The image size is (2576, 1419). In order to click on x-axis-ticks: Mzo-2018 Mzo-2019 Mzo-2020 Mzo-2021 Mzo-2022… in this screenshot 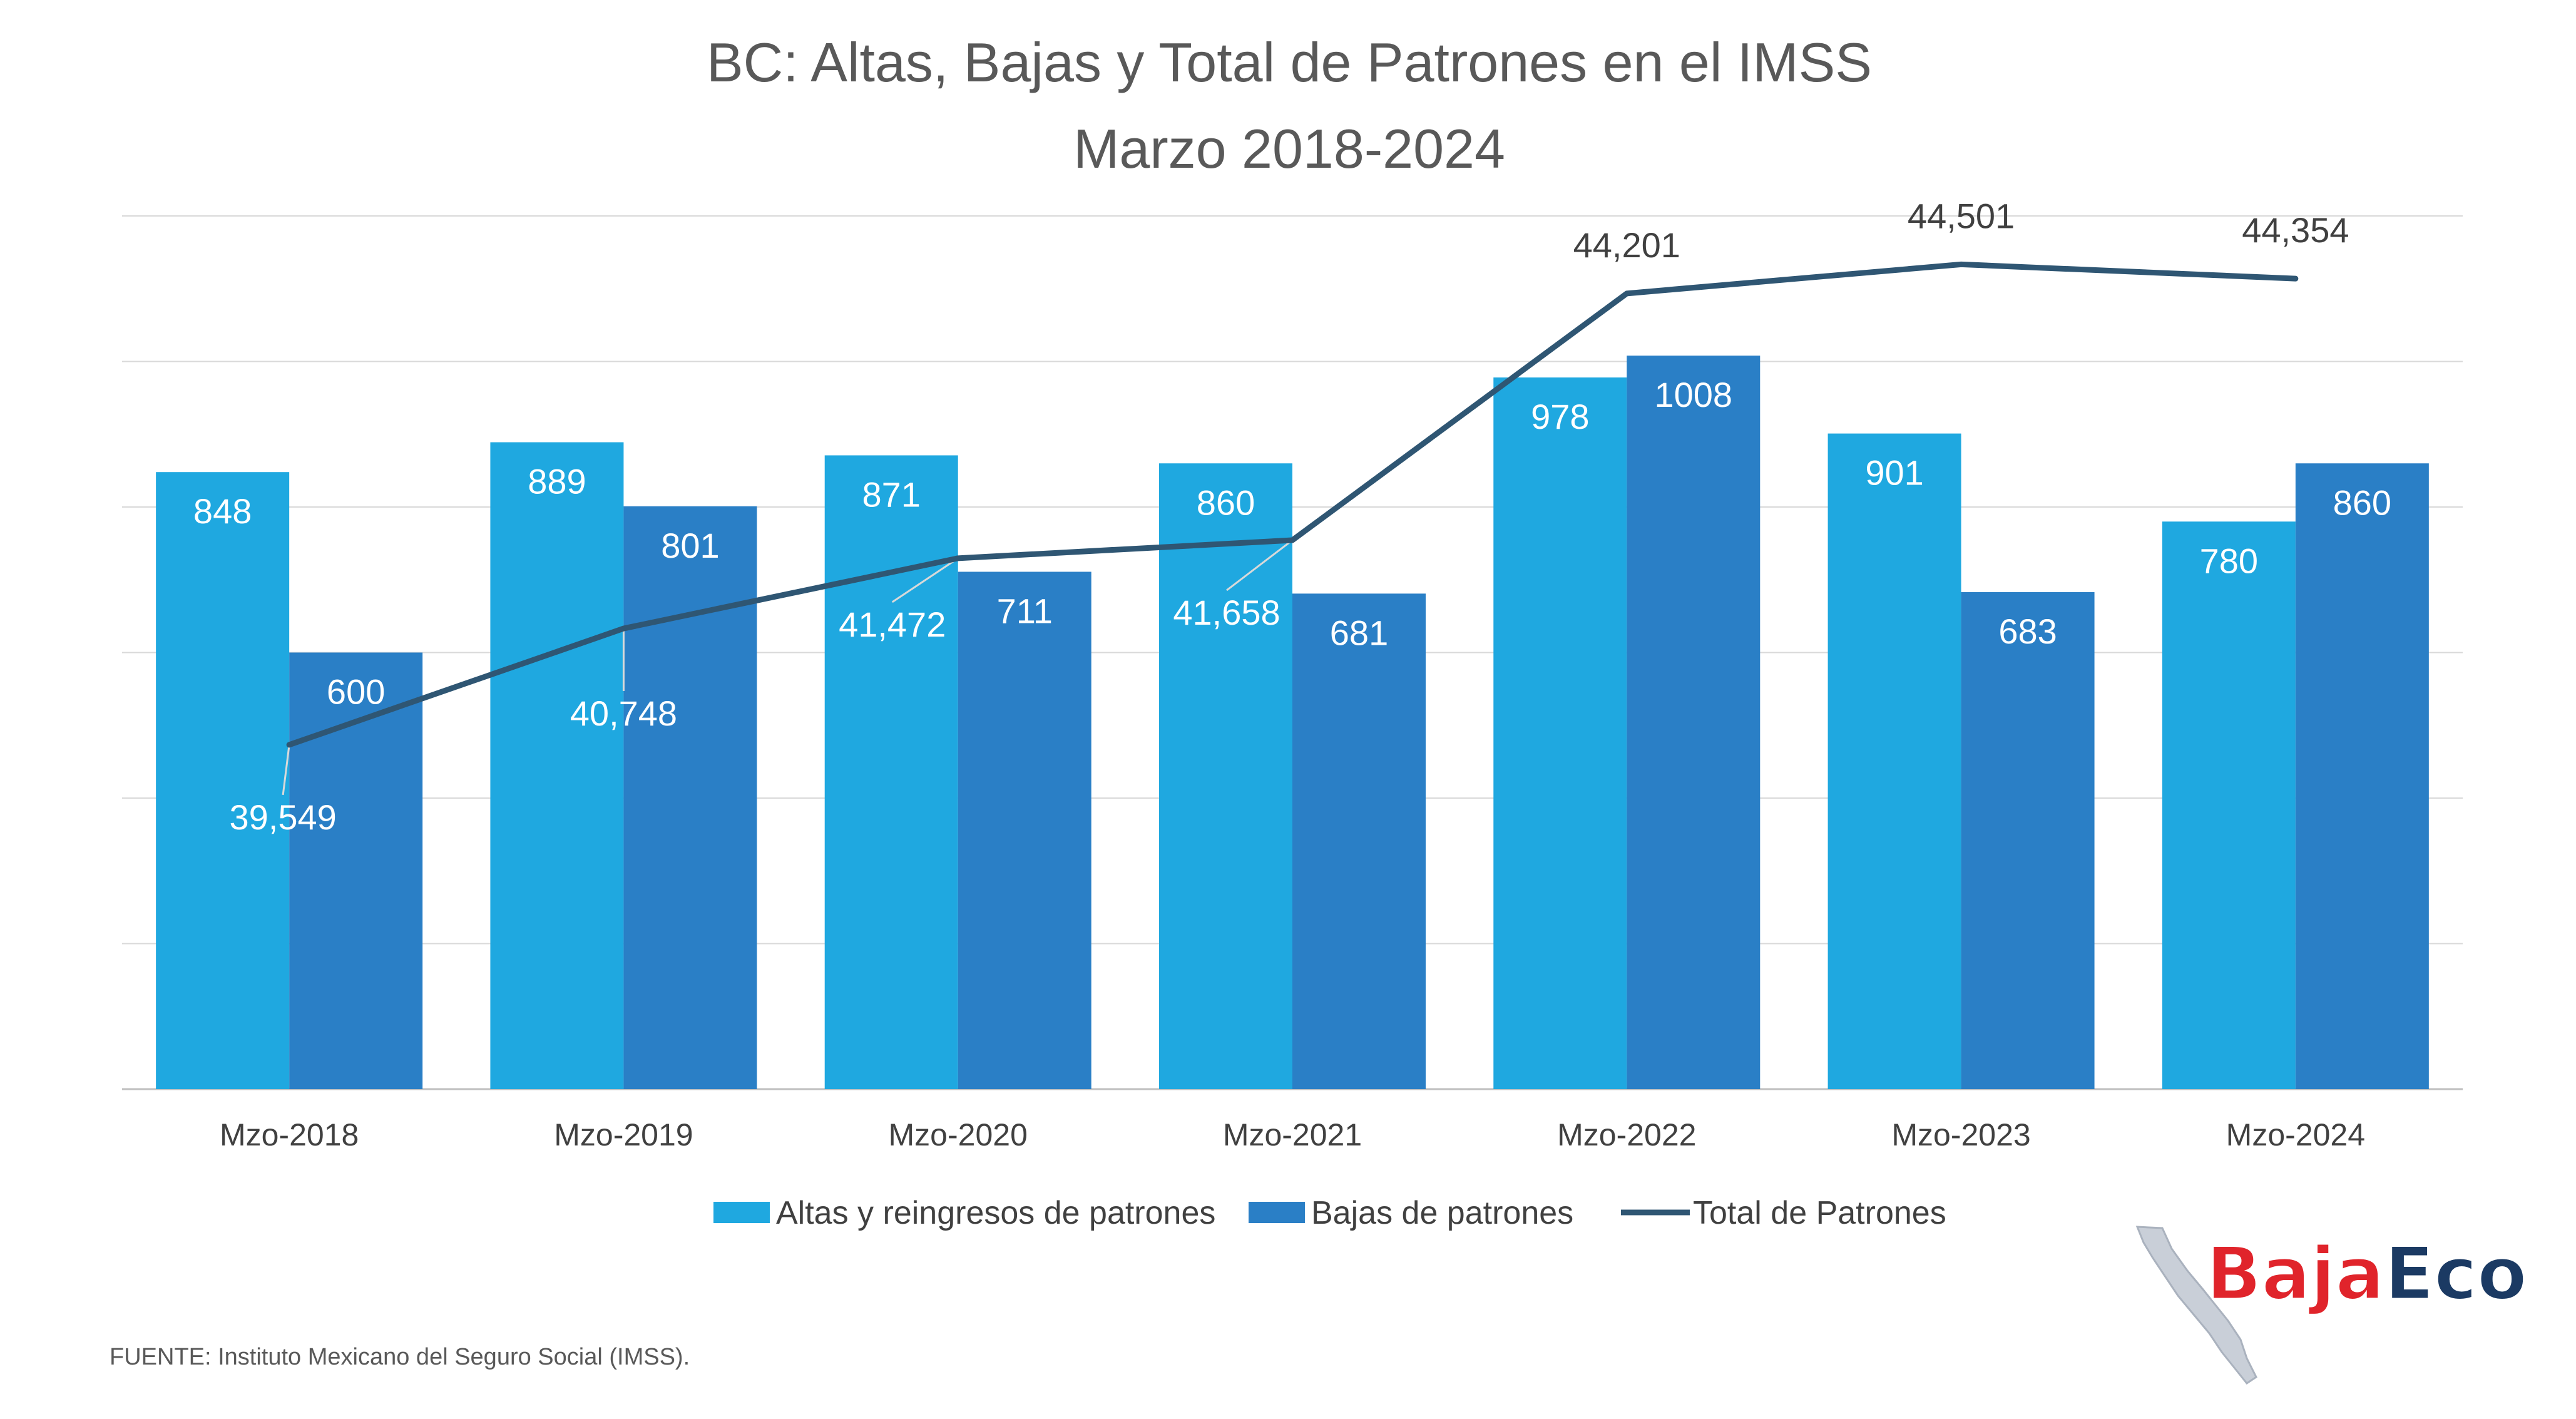, I will do `click(1293, 1135)`.